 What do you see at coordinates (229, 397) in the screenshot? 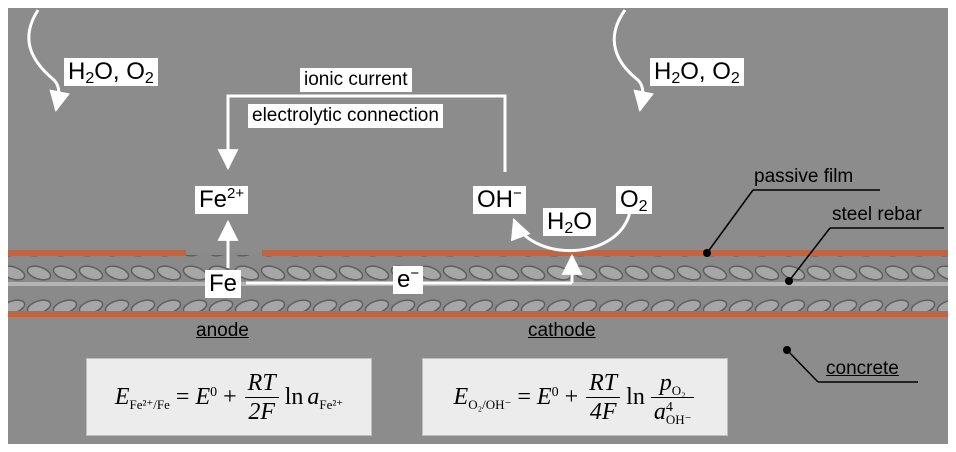
I see `anode-equation: EFe²⁺/Fe = E0 + RT 2F ln aFe²⁺` at bounding box center [229, 397].